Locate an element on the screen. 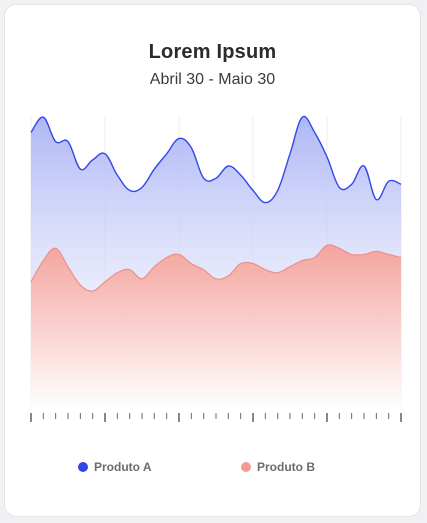 This screenshot has height=523, width=427. legend-item-produto-a: Produto A is located at coordinates (115, 467).